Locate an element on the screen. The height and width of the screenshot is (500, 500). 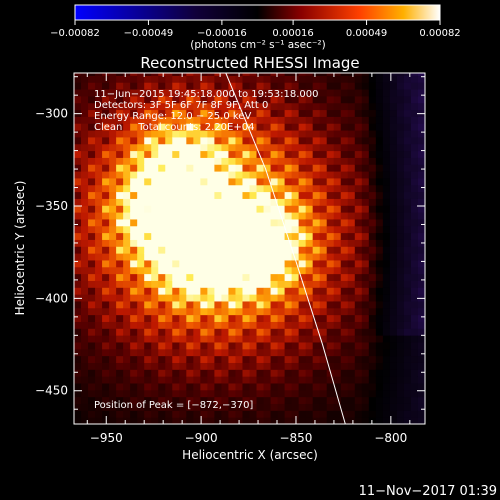
y-tick-label: −450 is located at coordinates (51, 391).